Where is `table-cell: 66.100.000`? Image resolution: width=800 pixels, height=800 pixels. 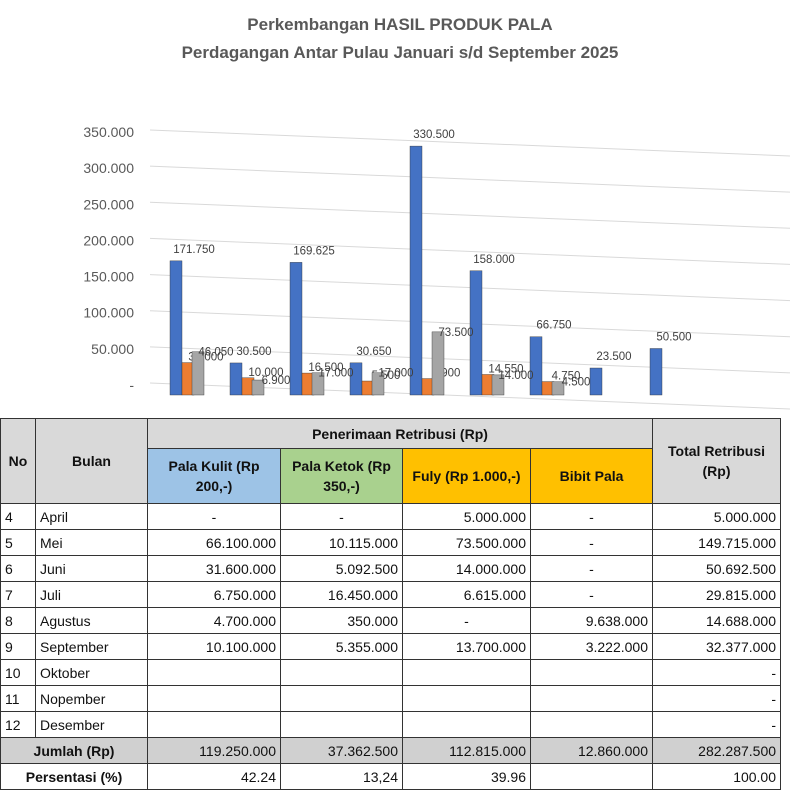 table-cell: 66.100.000 is located at coordinates (214, 542).